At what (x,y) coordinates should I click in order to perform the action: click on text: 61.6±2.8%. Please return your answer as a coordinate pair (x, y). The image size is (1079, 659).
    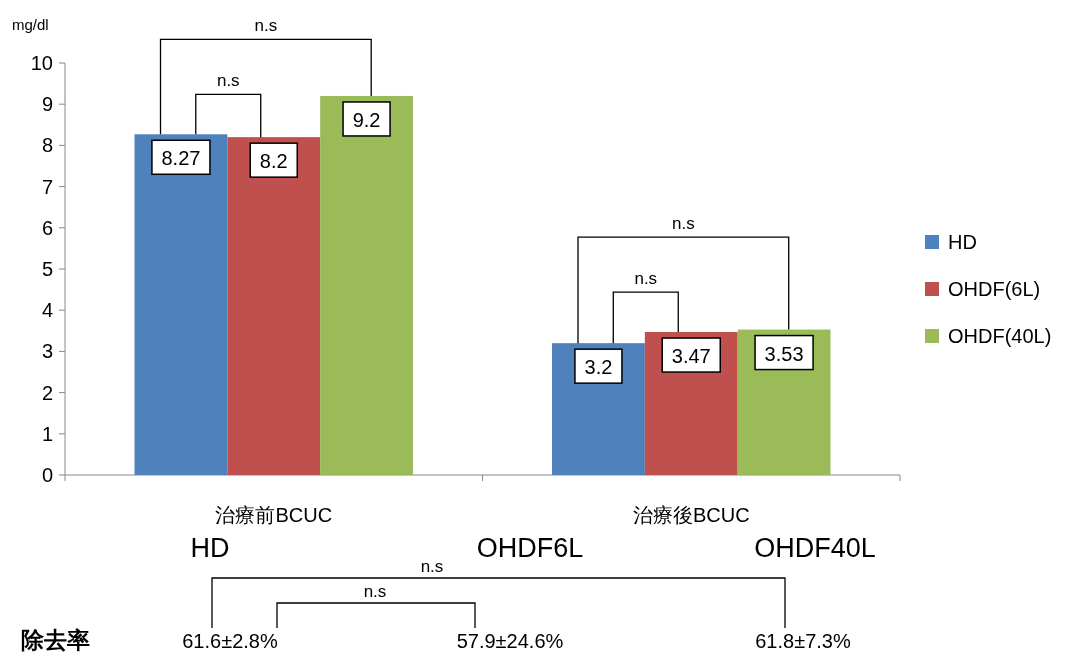
    Looking at the image, I should click on (230, 641).